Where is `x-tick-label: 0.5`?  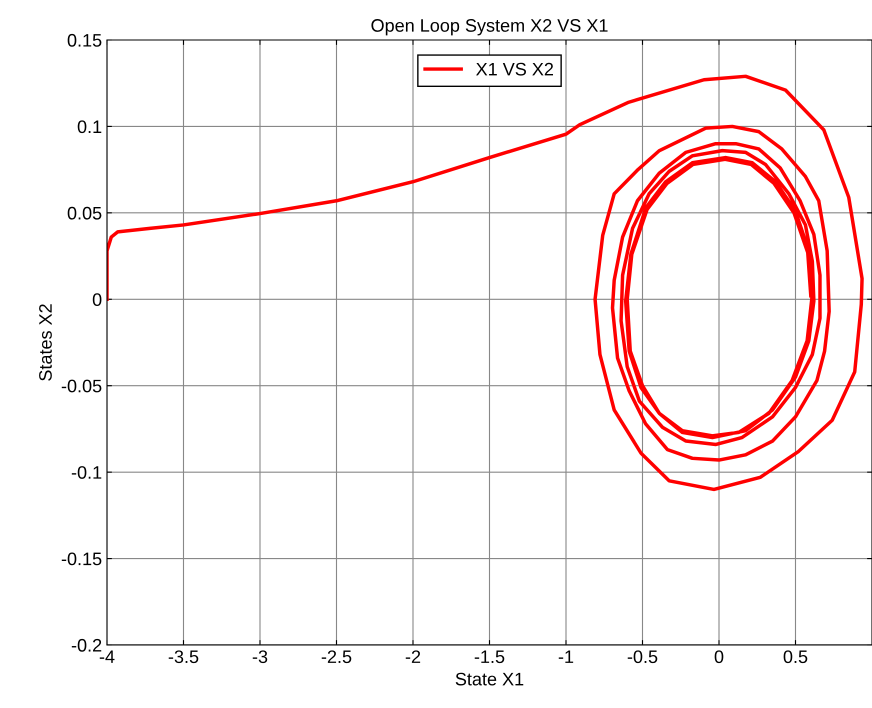 x-tick-label: 0.5 is located at coordinates (796, 657).